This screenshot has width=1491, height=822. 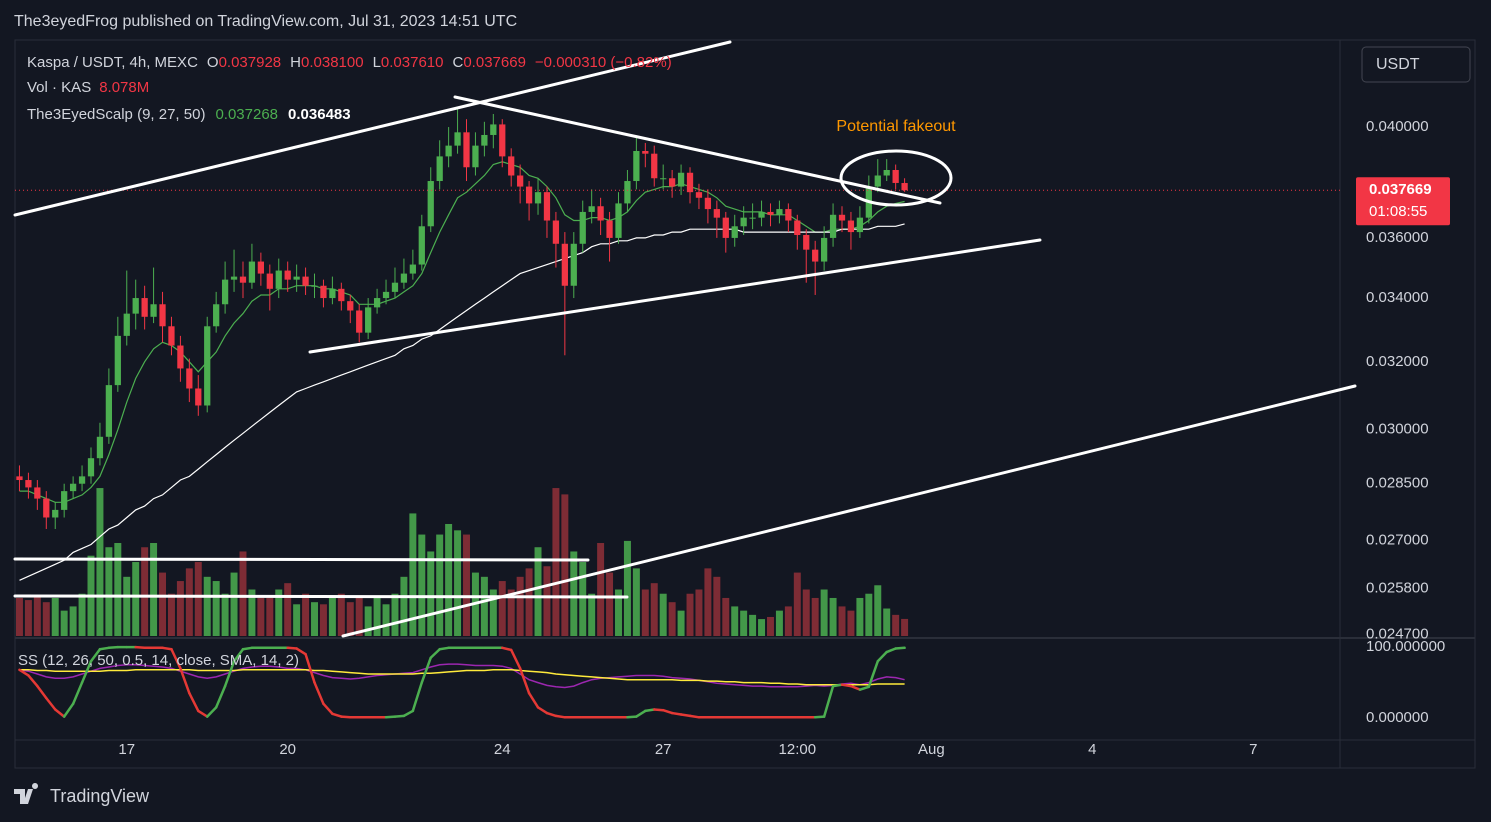 I want to click on currency-button-label: USDT, so click(x=1398, y=64).